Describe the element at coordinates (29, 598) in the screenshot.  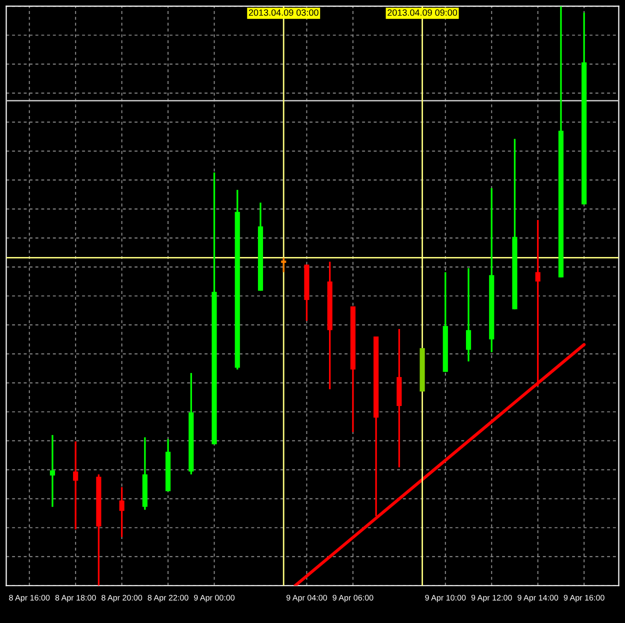
I see `x-tick-label: 8 Apr 16:00` at that location.